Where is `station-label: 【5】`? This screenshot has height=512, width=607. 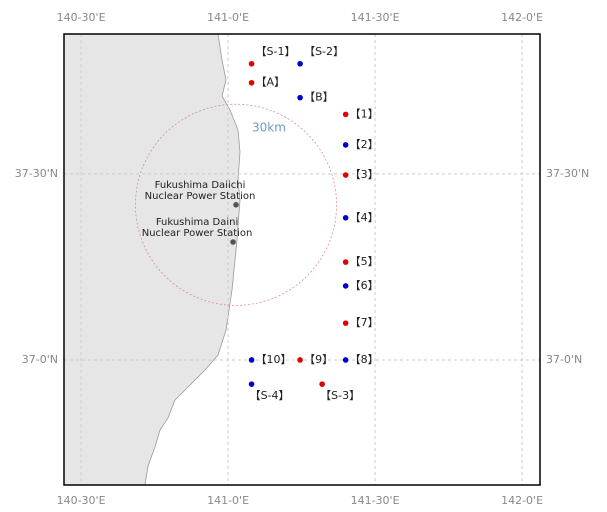
station-label: 【5】 is located at coordinates (364, 261).